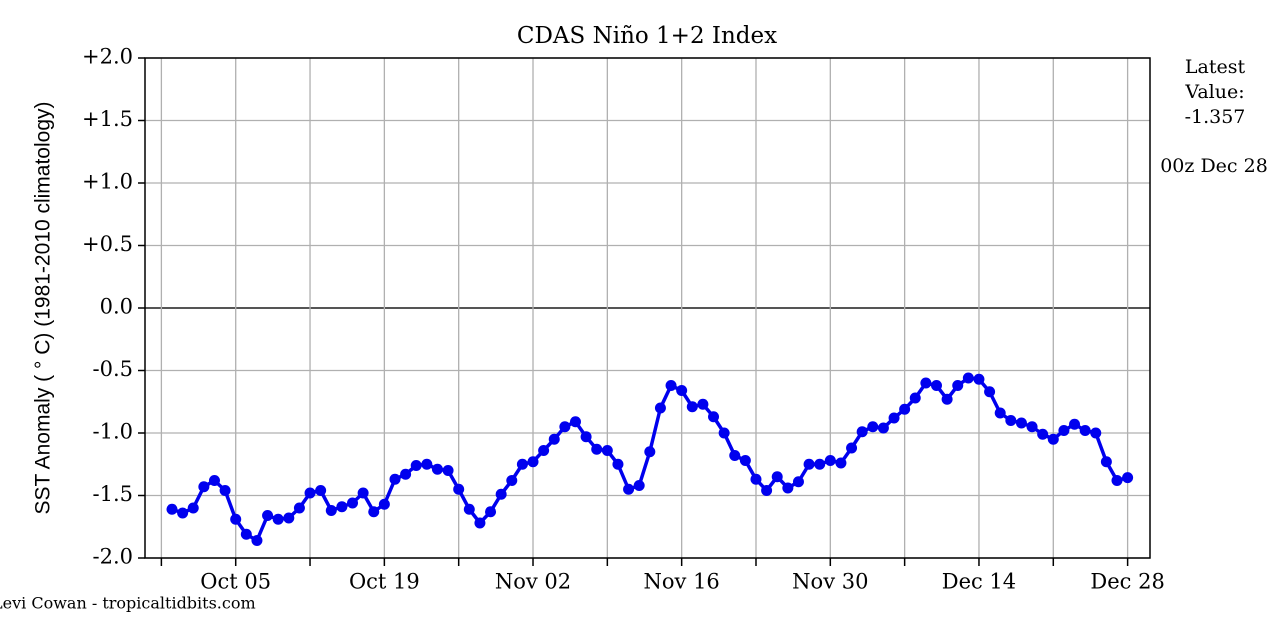 The image size is (1279, 617). Describe the element at coordinates (107, 119) in the screenshot. I see `y-tick-label: +1.5` at that location.